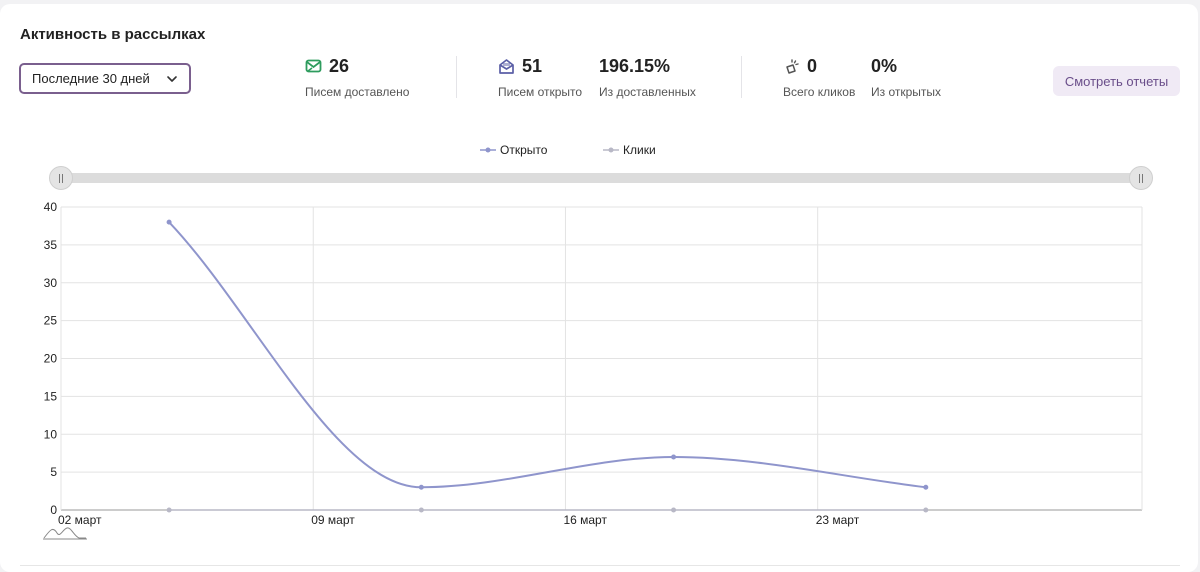 The height and width of the screenshot is (572, 1200). I want to click on legend-item-opened: Открыто, so click(513, 150).